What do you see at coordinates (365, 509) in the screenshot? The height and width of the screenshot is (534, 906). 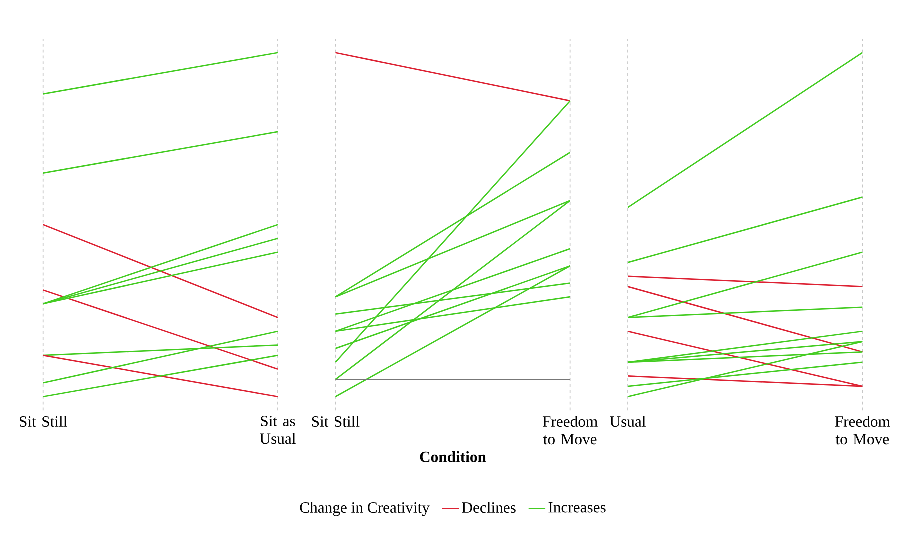 I see `legend-title: Change in Creativity` at bounding box center [365, 509].